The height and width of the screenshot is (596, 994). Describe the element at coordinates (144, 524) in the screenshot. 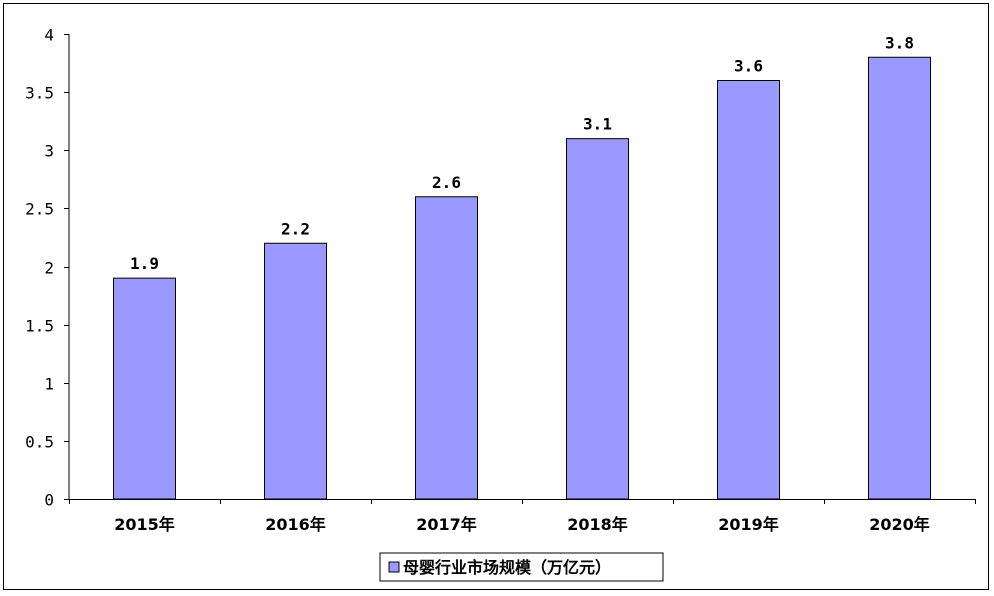

I see `x-tick-label: 2015年` at that location.